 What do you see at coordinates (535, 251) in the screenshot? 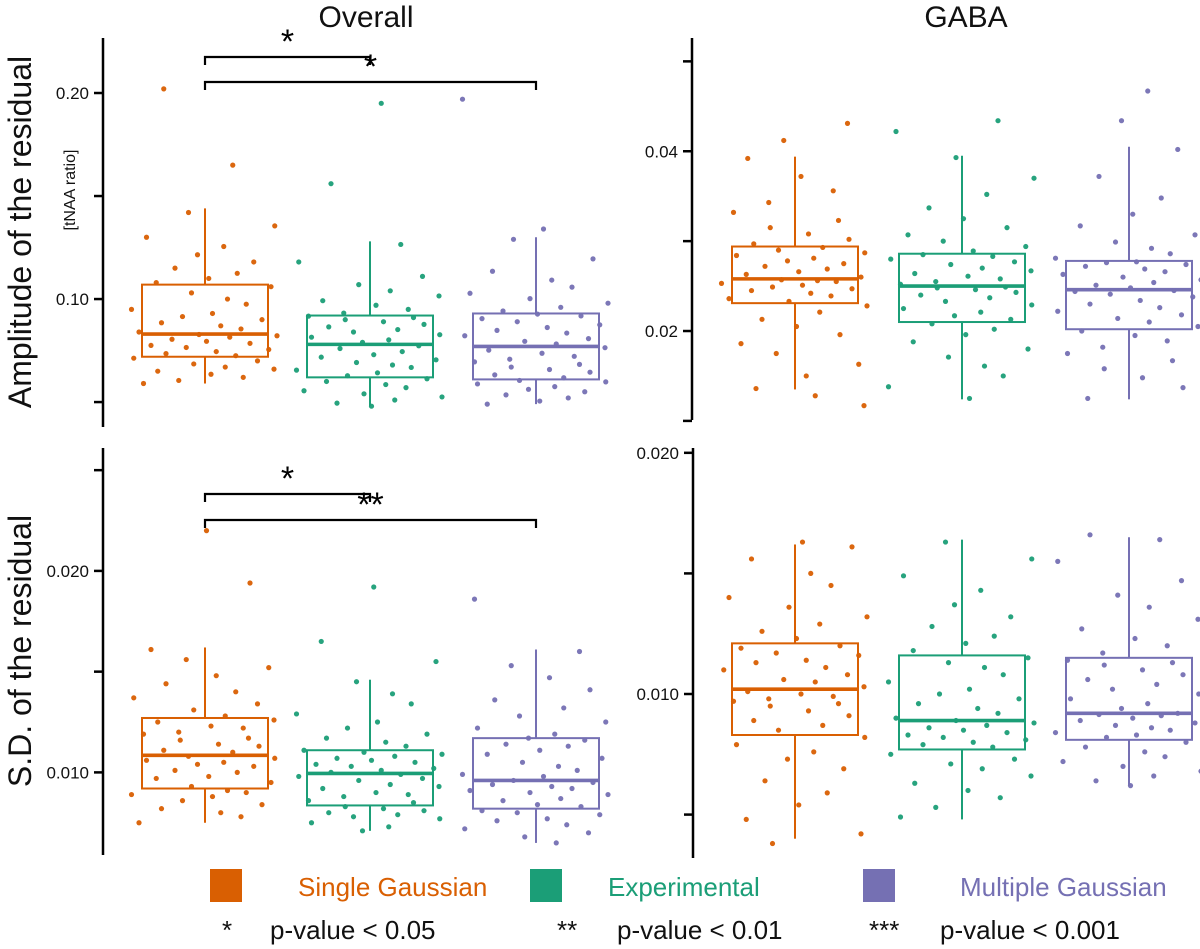
I see `group-multiple-gaussian` at bounding box center [535, 251].